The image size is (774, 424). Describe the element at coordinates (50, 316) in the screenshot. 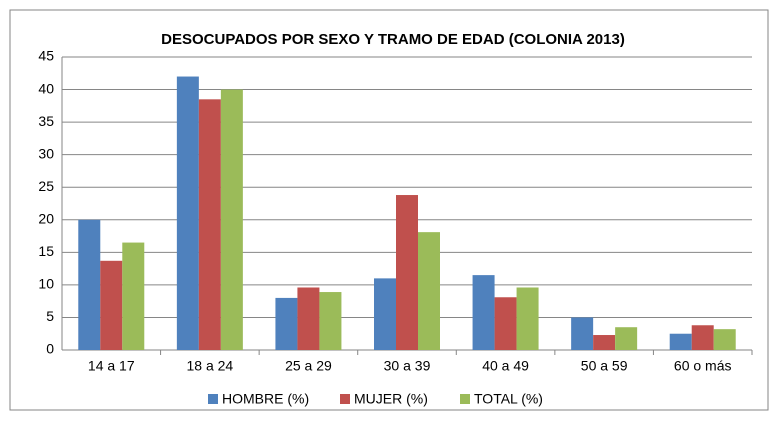

I see `y-tick-label: 5` at that location.